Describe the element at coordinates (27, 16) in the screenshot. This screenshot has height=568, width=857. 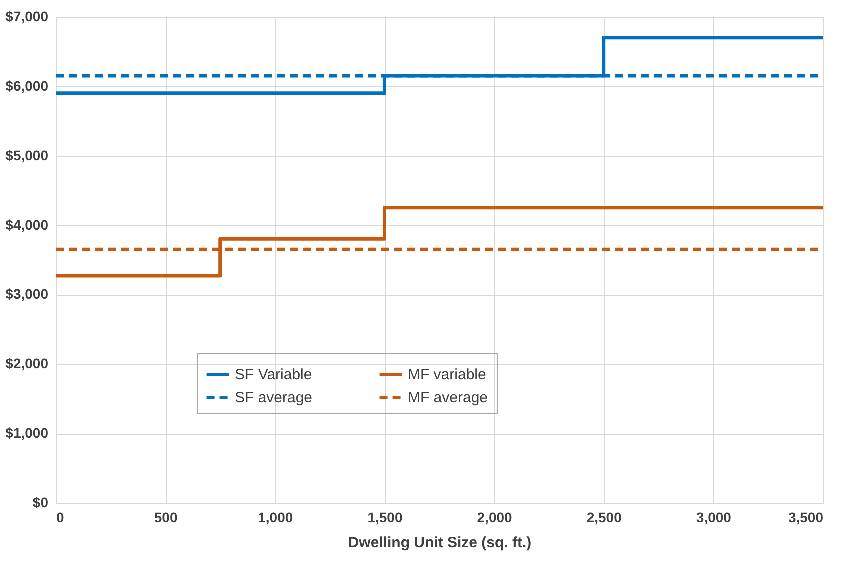
I see `y-tick-label: $7,000` at that location.